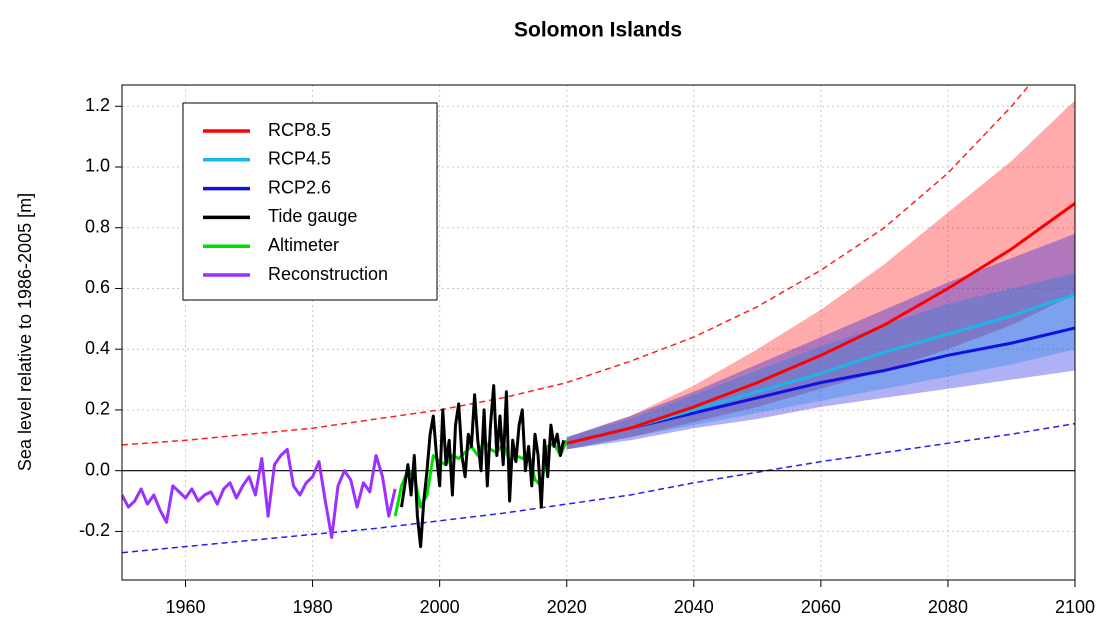  I want to click on y-tick-label: 0.0, so click(97, 469).